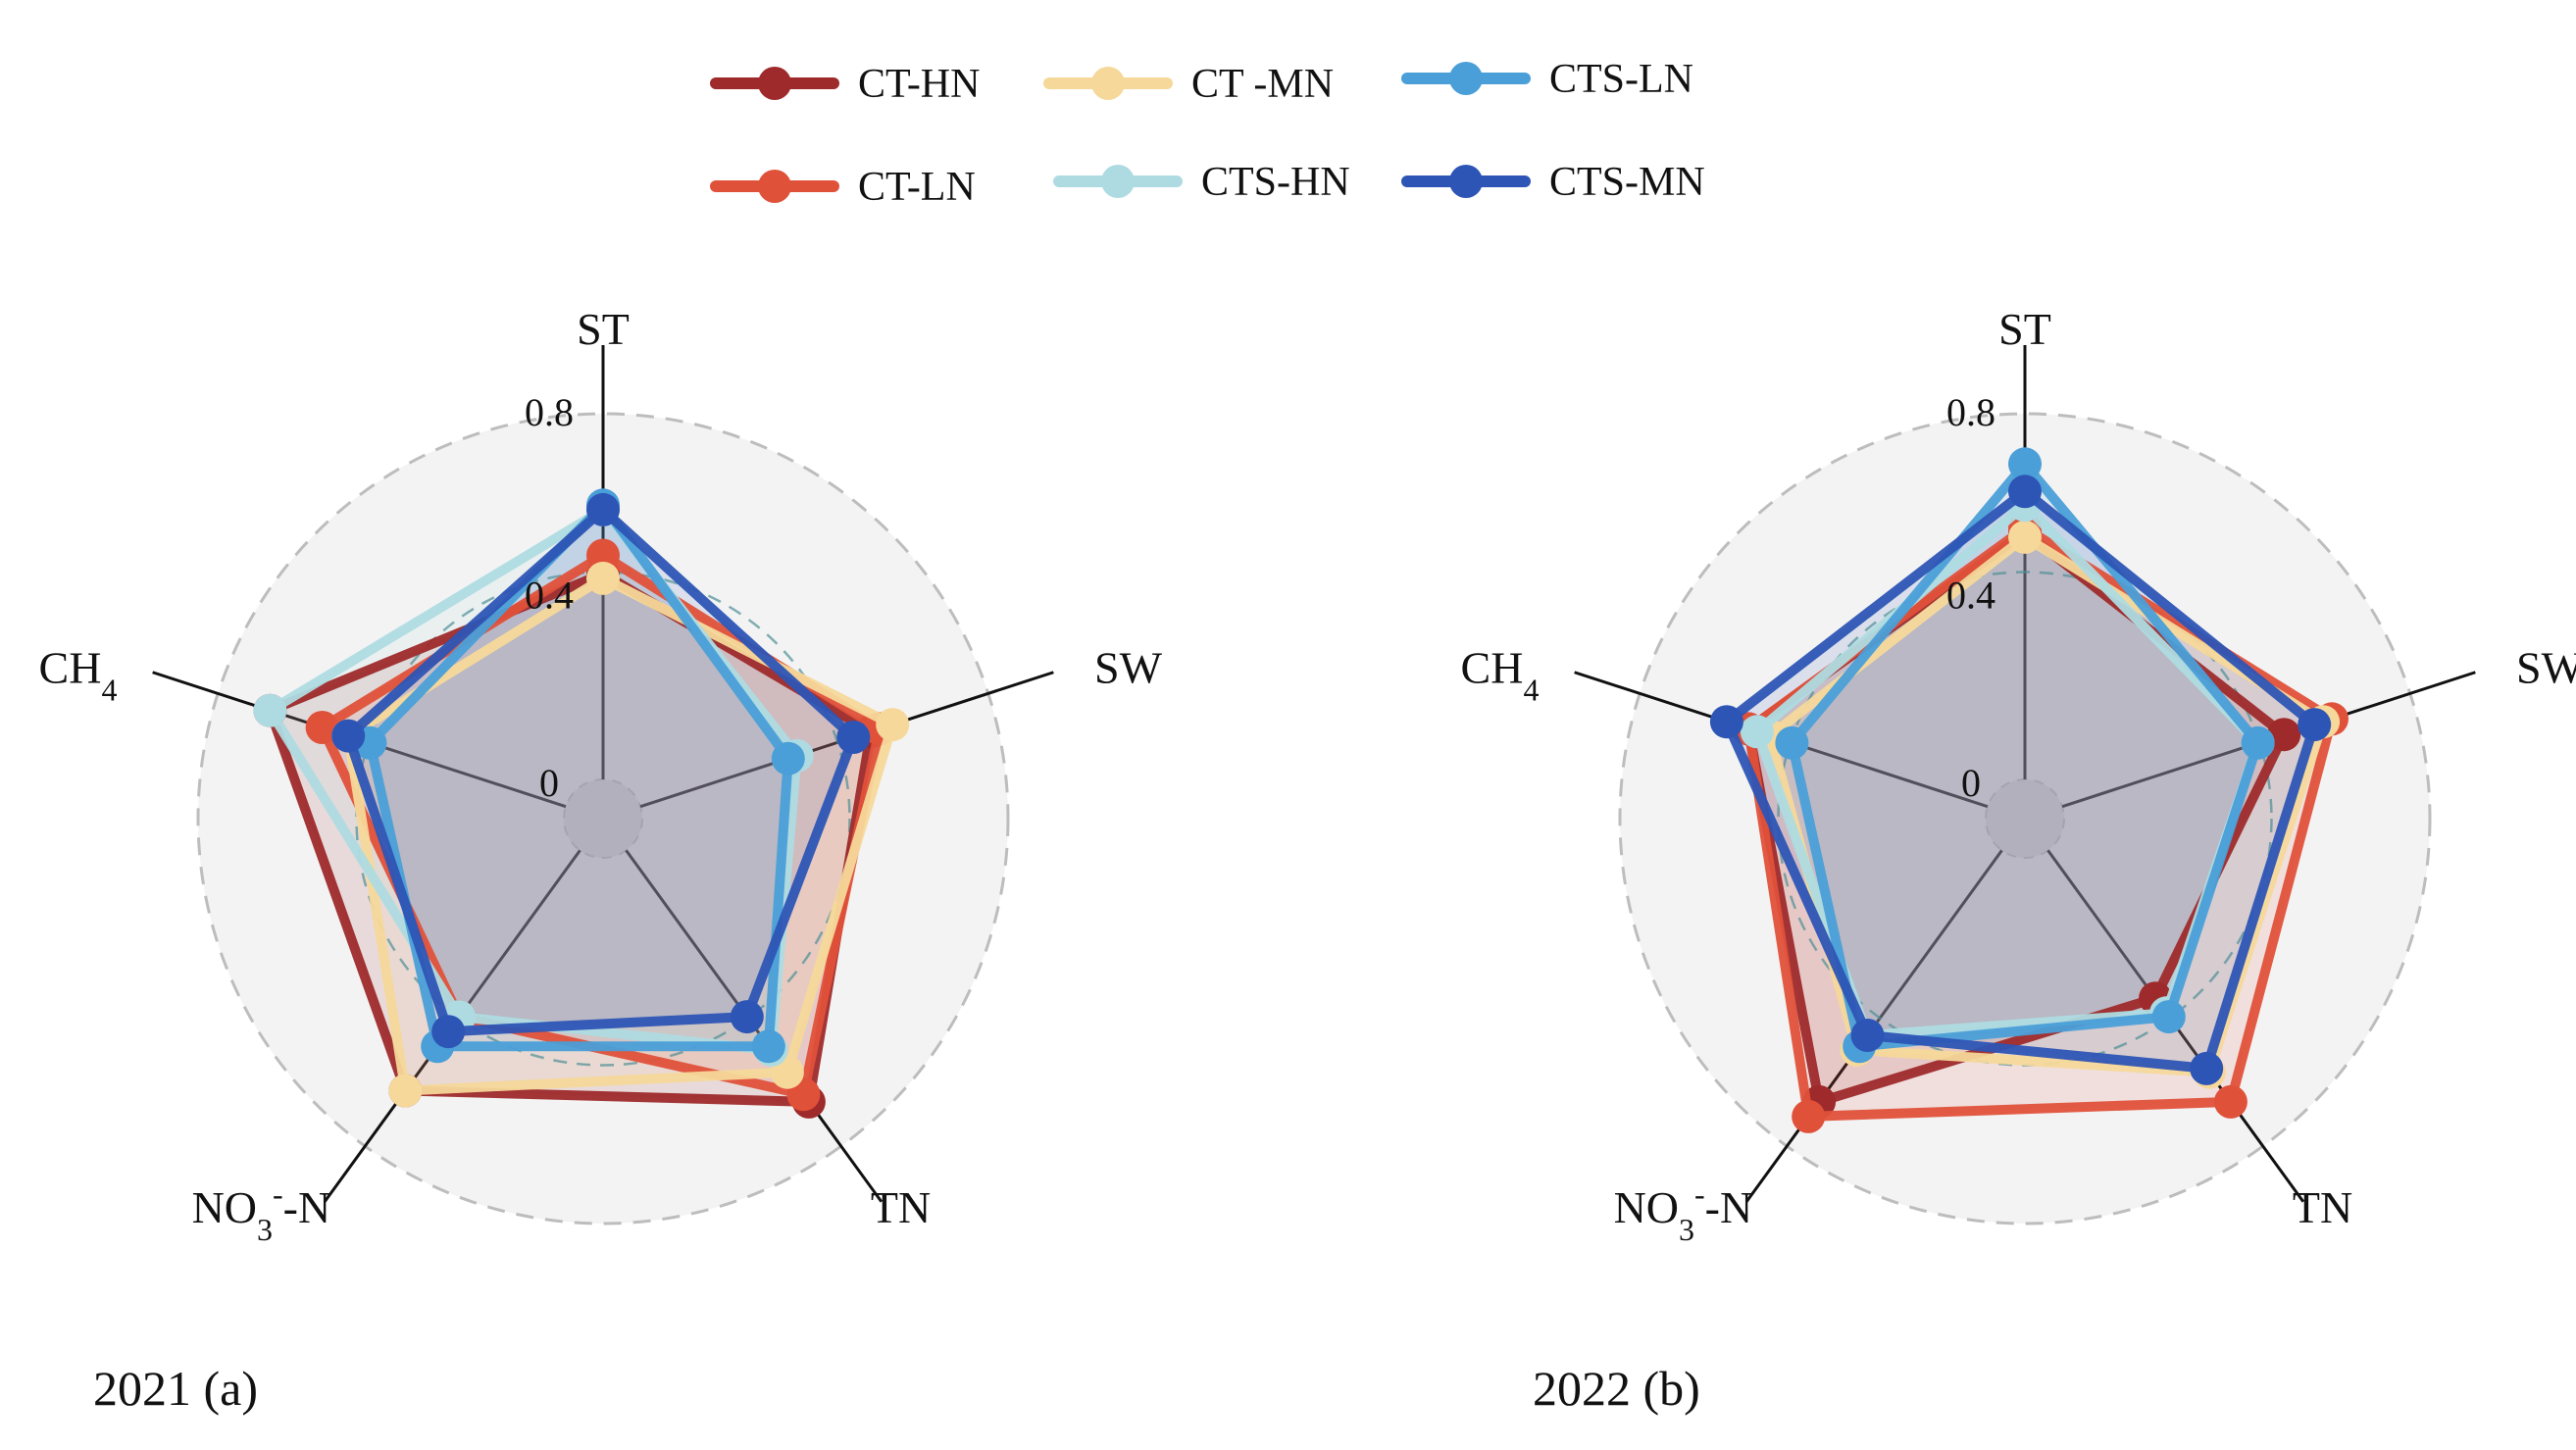  I want to click on panel-label: 2022 (b), so click(1616, 1388).